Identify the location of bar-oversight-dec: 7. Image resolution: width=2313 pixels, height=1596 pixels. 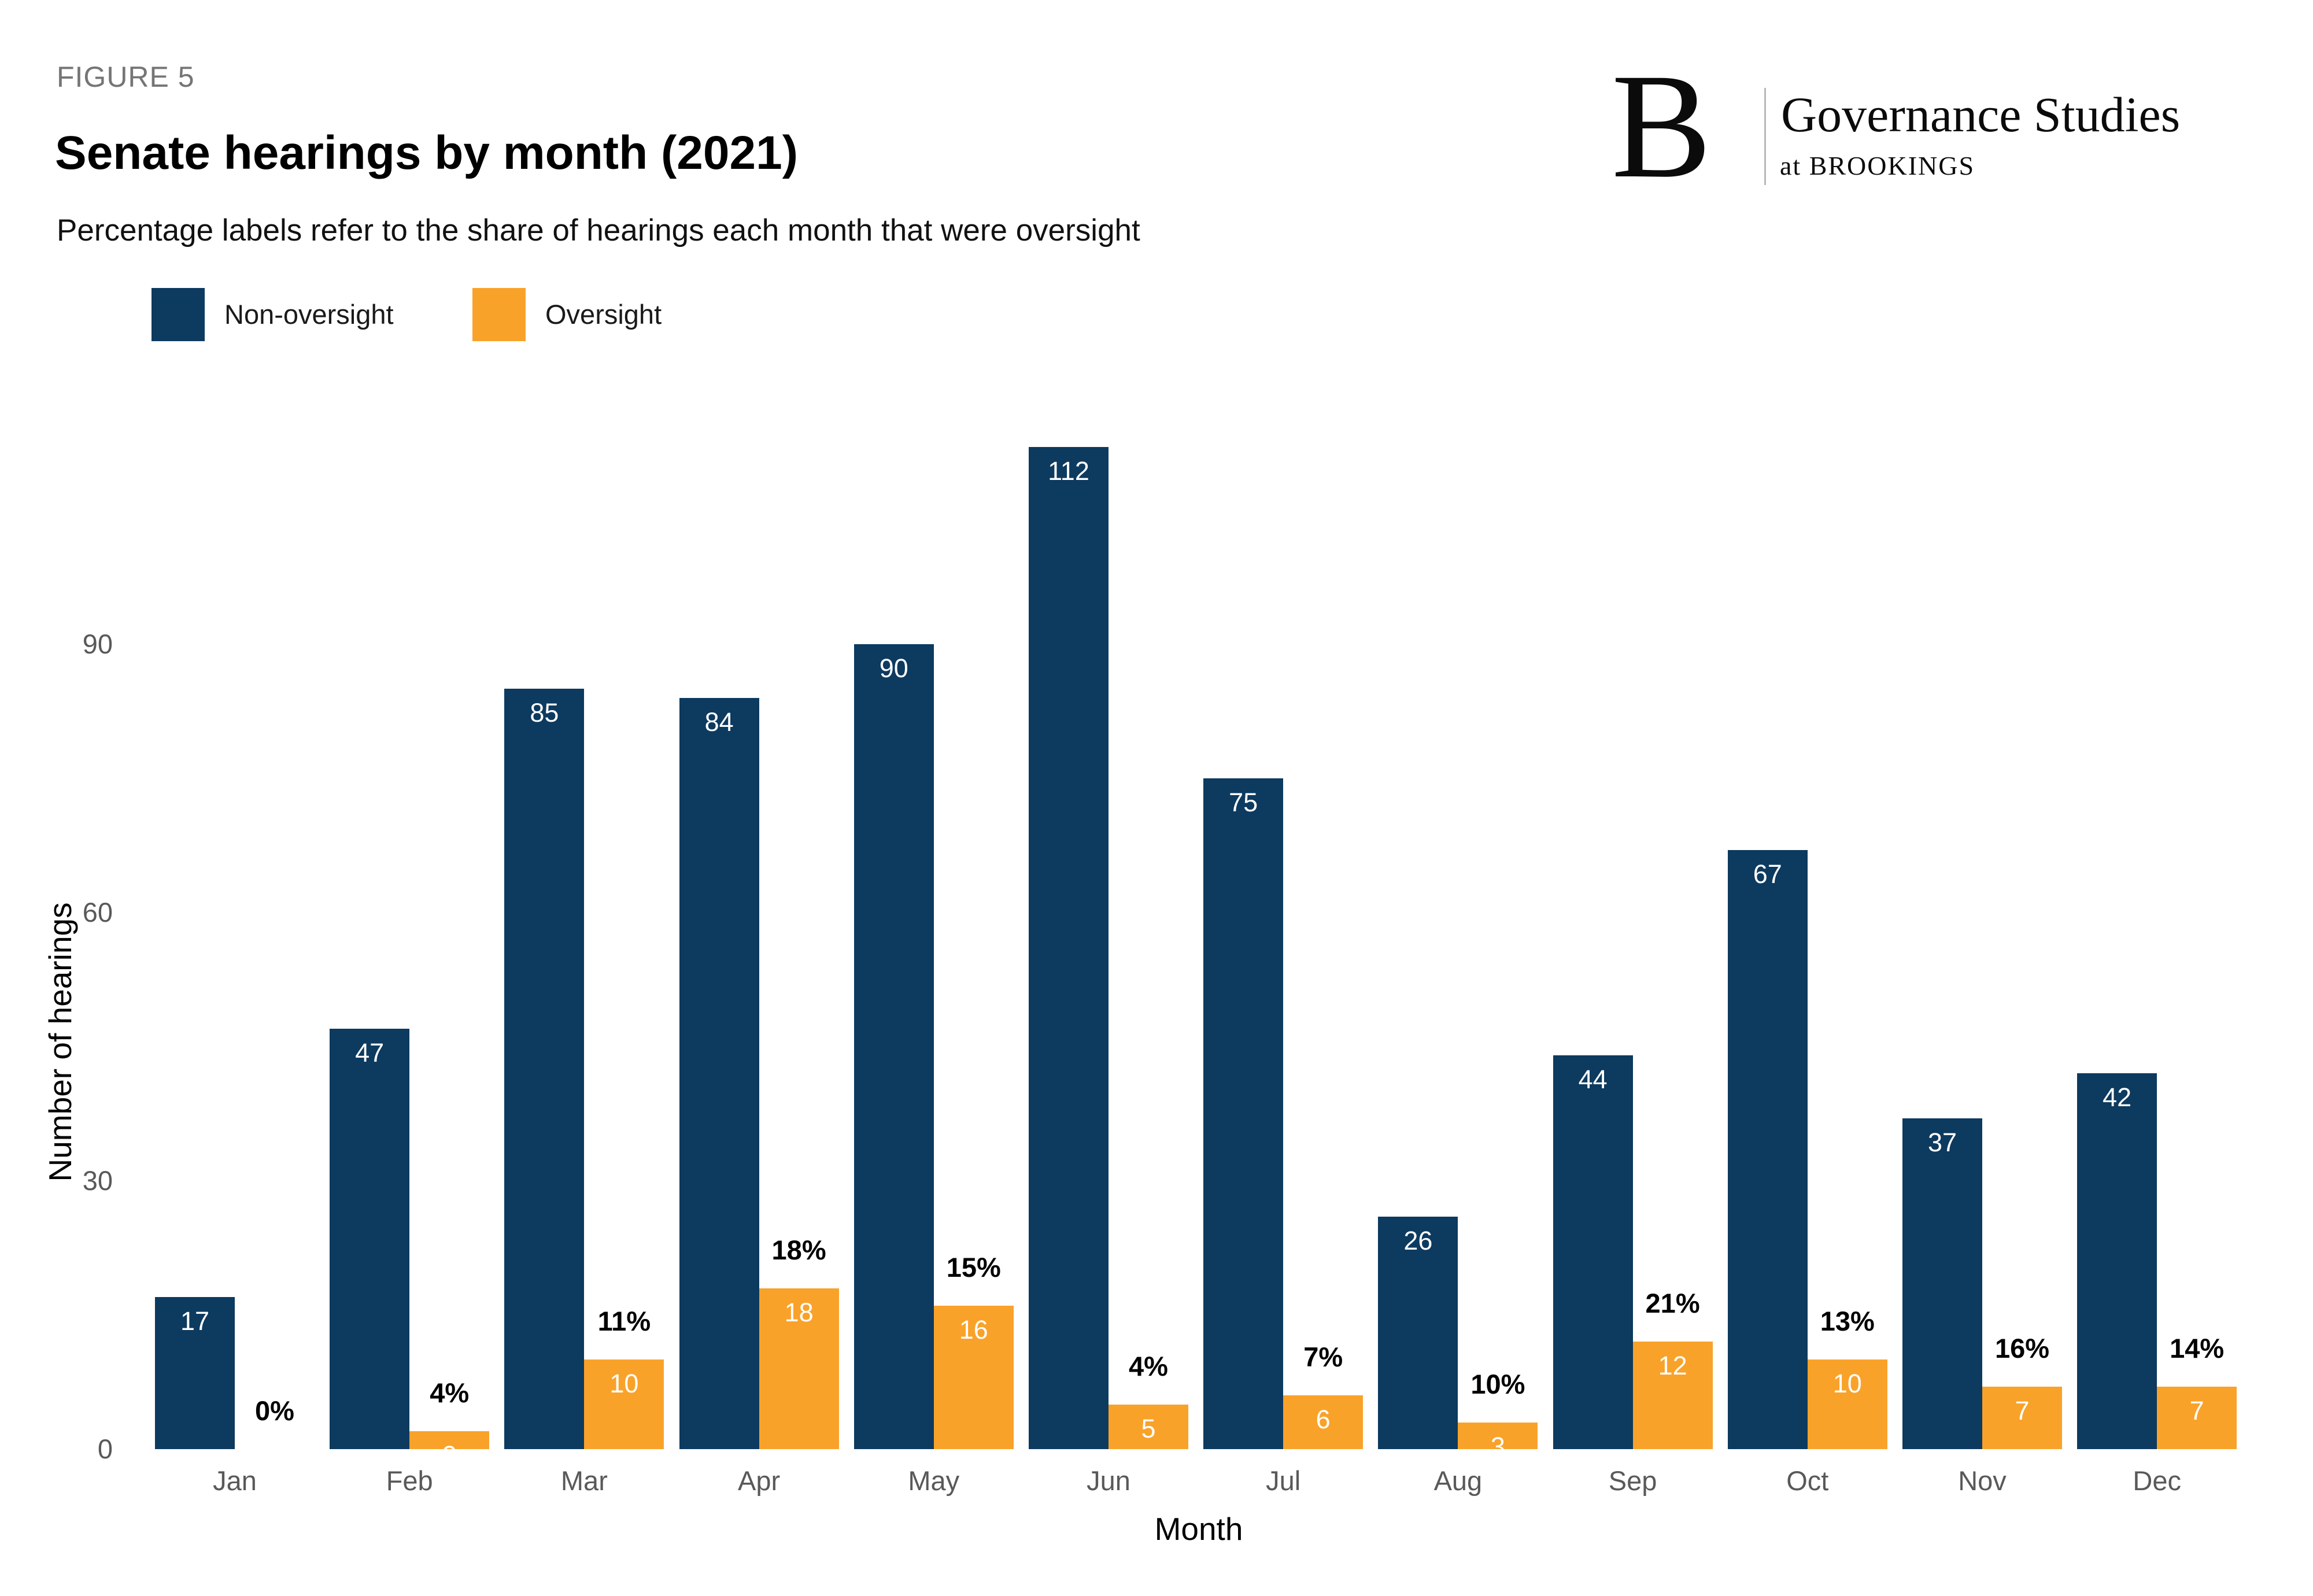
(2197, 1417).